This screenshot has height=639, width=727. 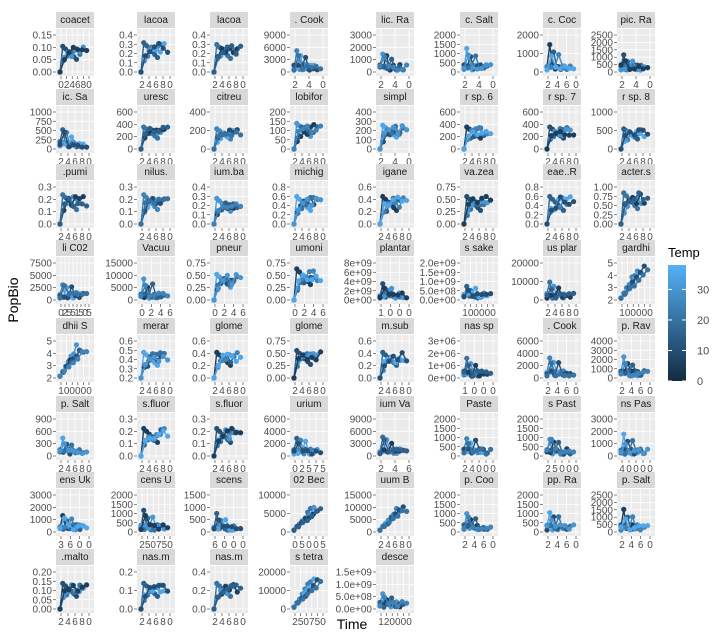 I want to click on y-tick-label: 2e+06, so click(x=442, y=354).